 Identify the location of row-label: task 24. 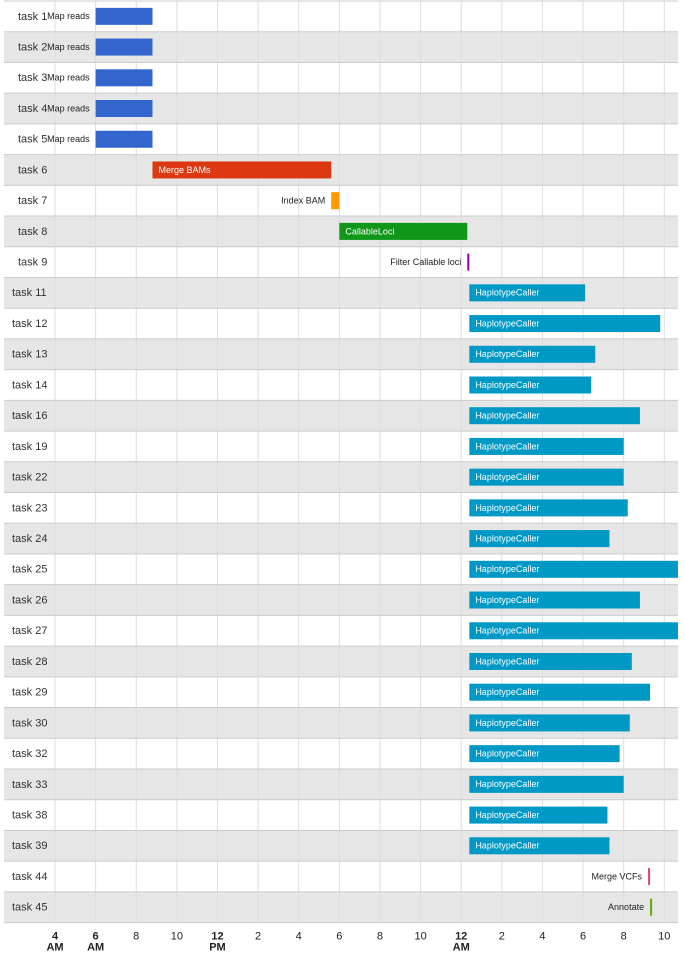
(29, 539).